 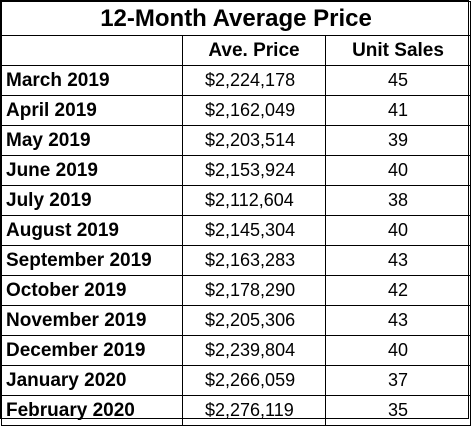 What do you see at coordinates (254, 140) in the screenshot?
I see `price-cell: $2,203,514` at bounding box center [254, 140].